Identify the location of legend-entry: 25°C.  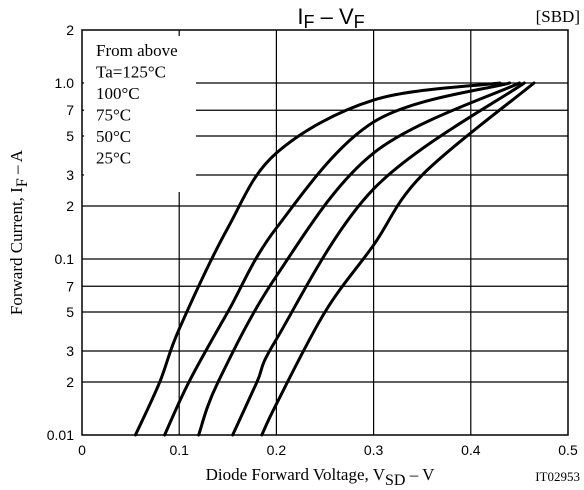
(113, 158).